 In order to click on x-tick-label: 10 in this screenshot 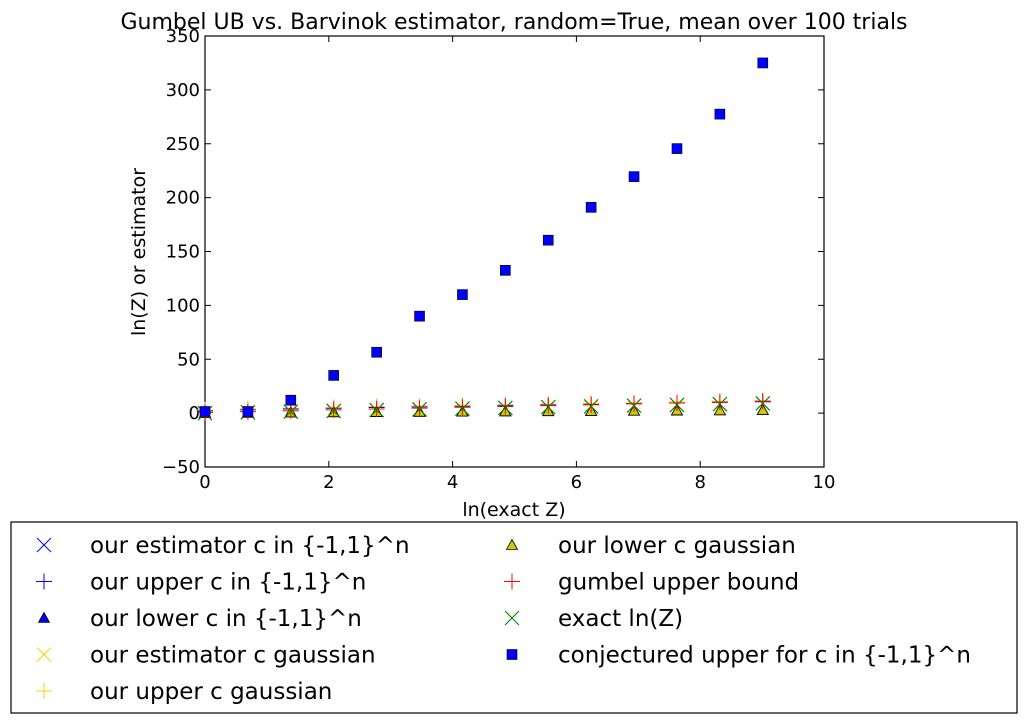, I will do `click(824, 482)`.